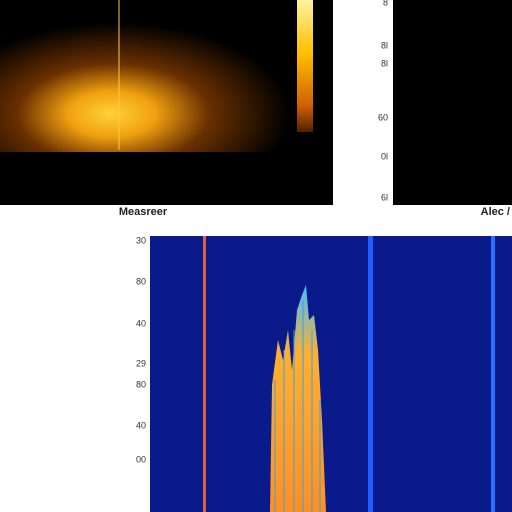 The height and width of the screenshot is (512, 512). Describe the element at coordinates (452, 102) in the screenshot. I see `panel-bg` at that location.